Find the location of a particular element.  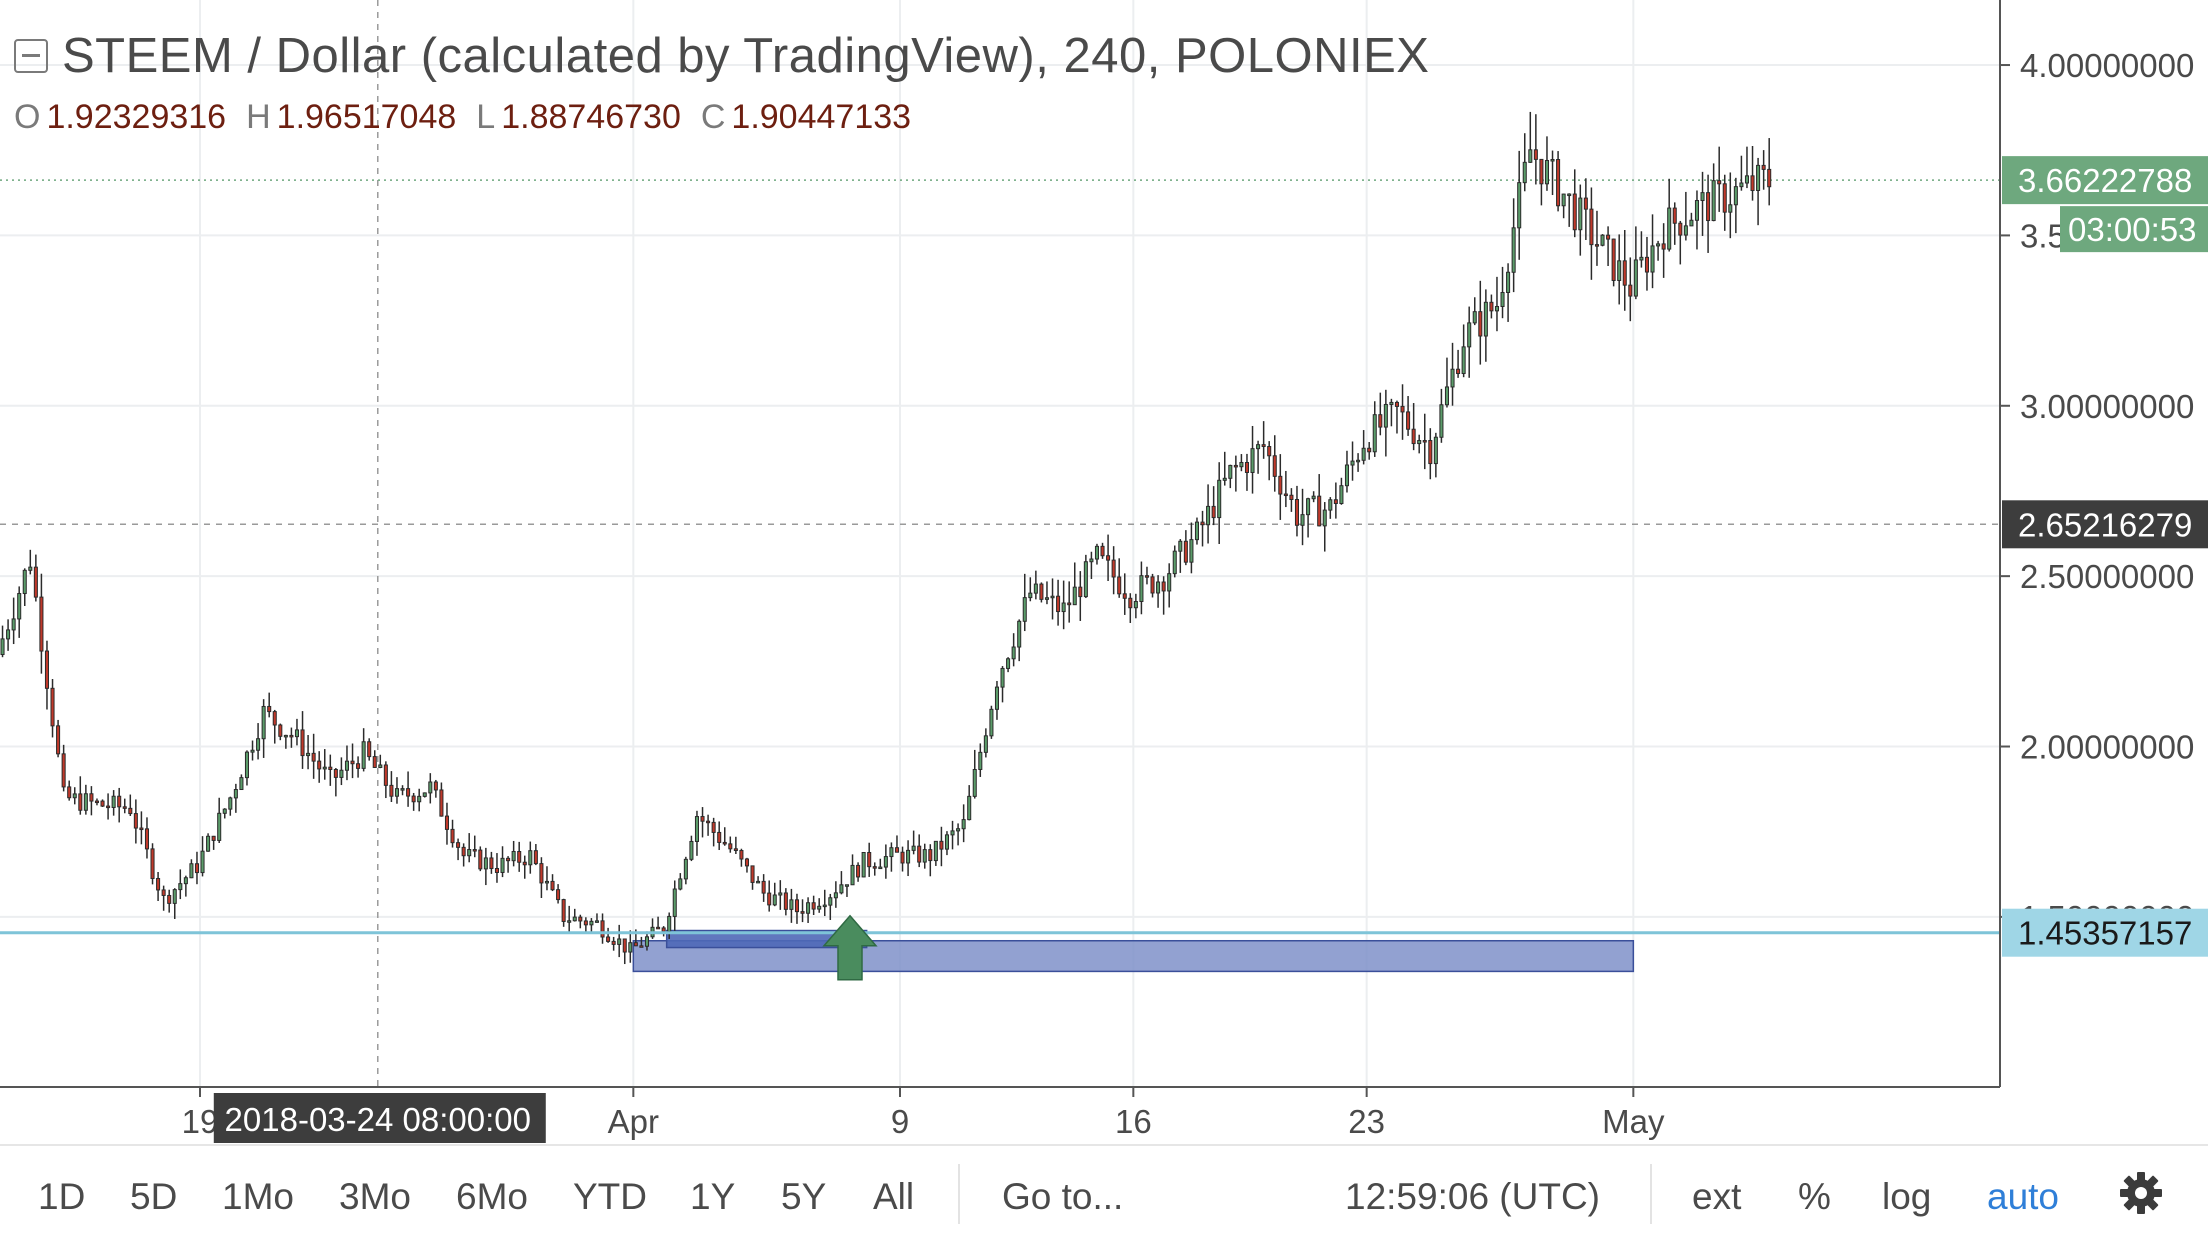

range-1mo-button: 1Mo is located at coordinates (258, 1196).